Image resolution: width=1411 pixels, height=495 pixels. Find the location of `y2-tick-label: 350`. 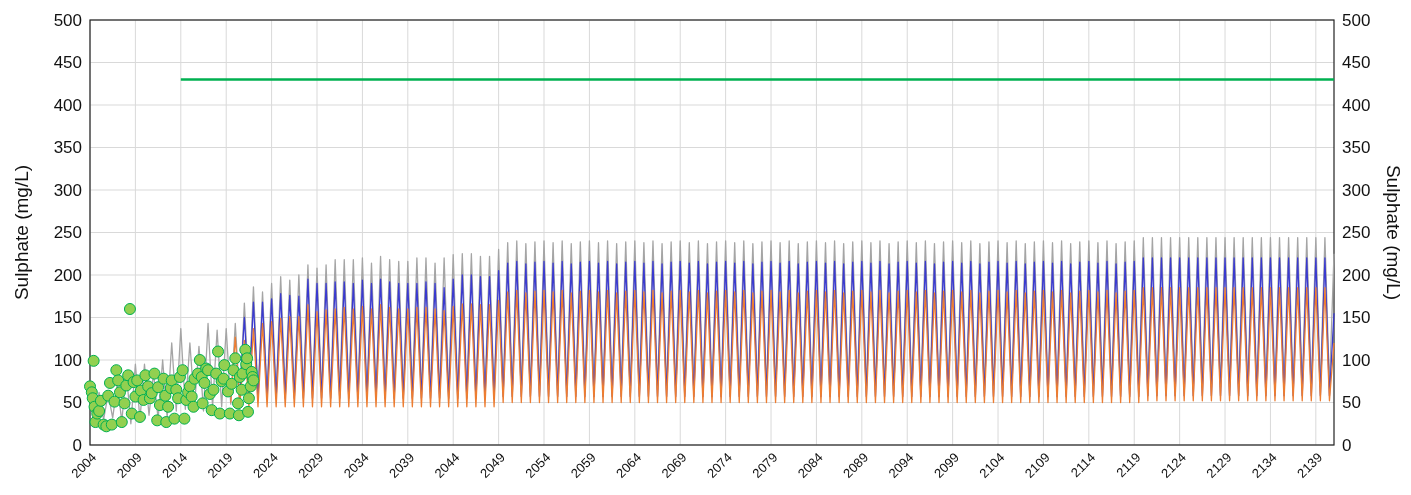

y2-tick-label: 350 is located at coordinates (1356, 148).